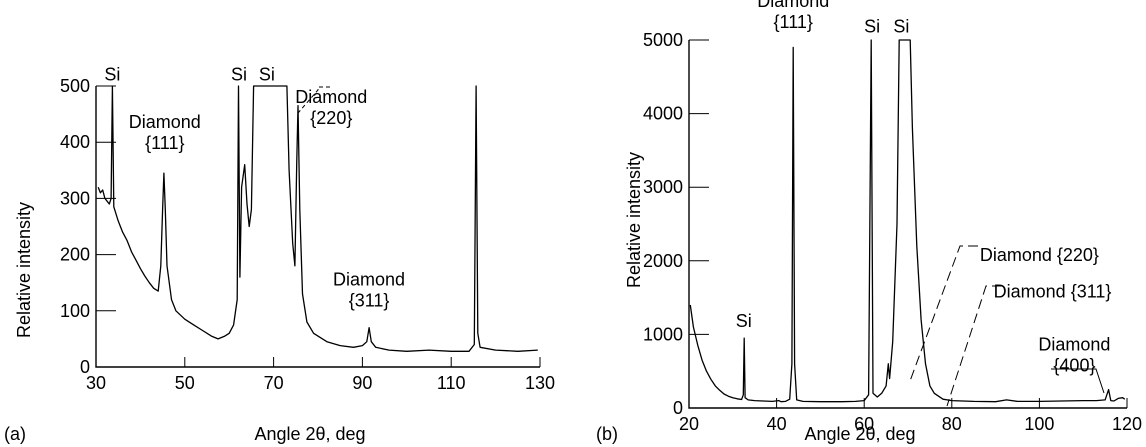 Image resolution: width=1146 pixels, height=447 pixels. Describe the element at coordinates (607, 434) in the screenshot. I see `panel-label-b: (b)` at that location.